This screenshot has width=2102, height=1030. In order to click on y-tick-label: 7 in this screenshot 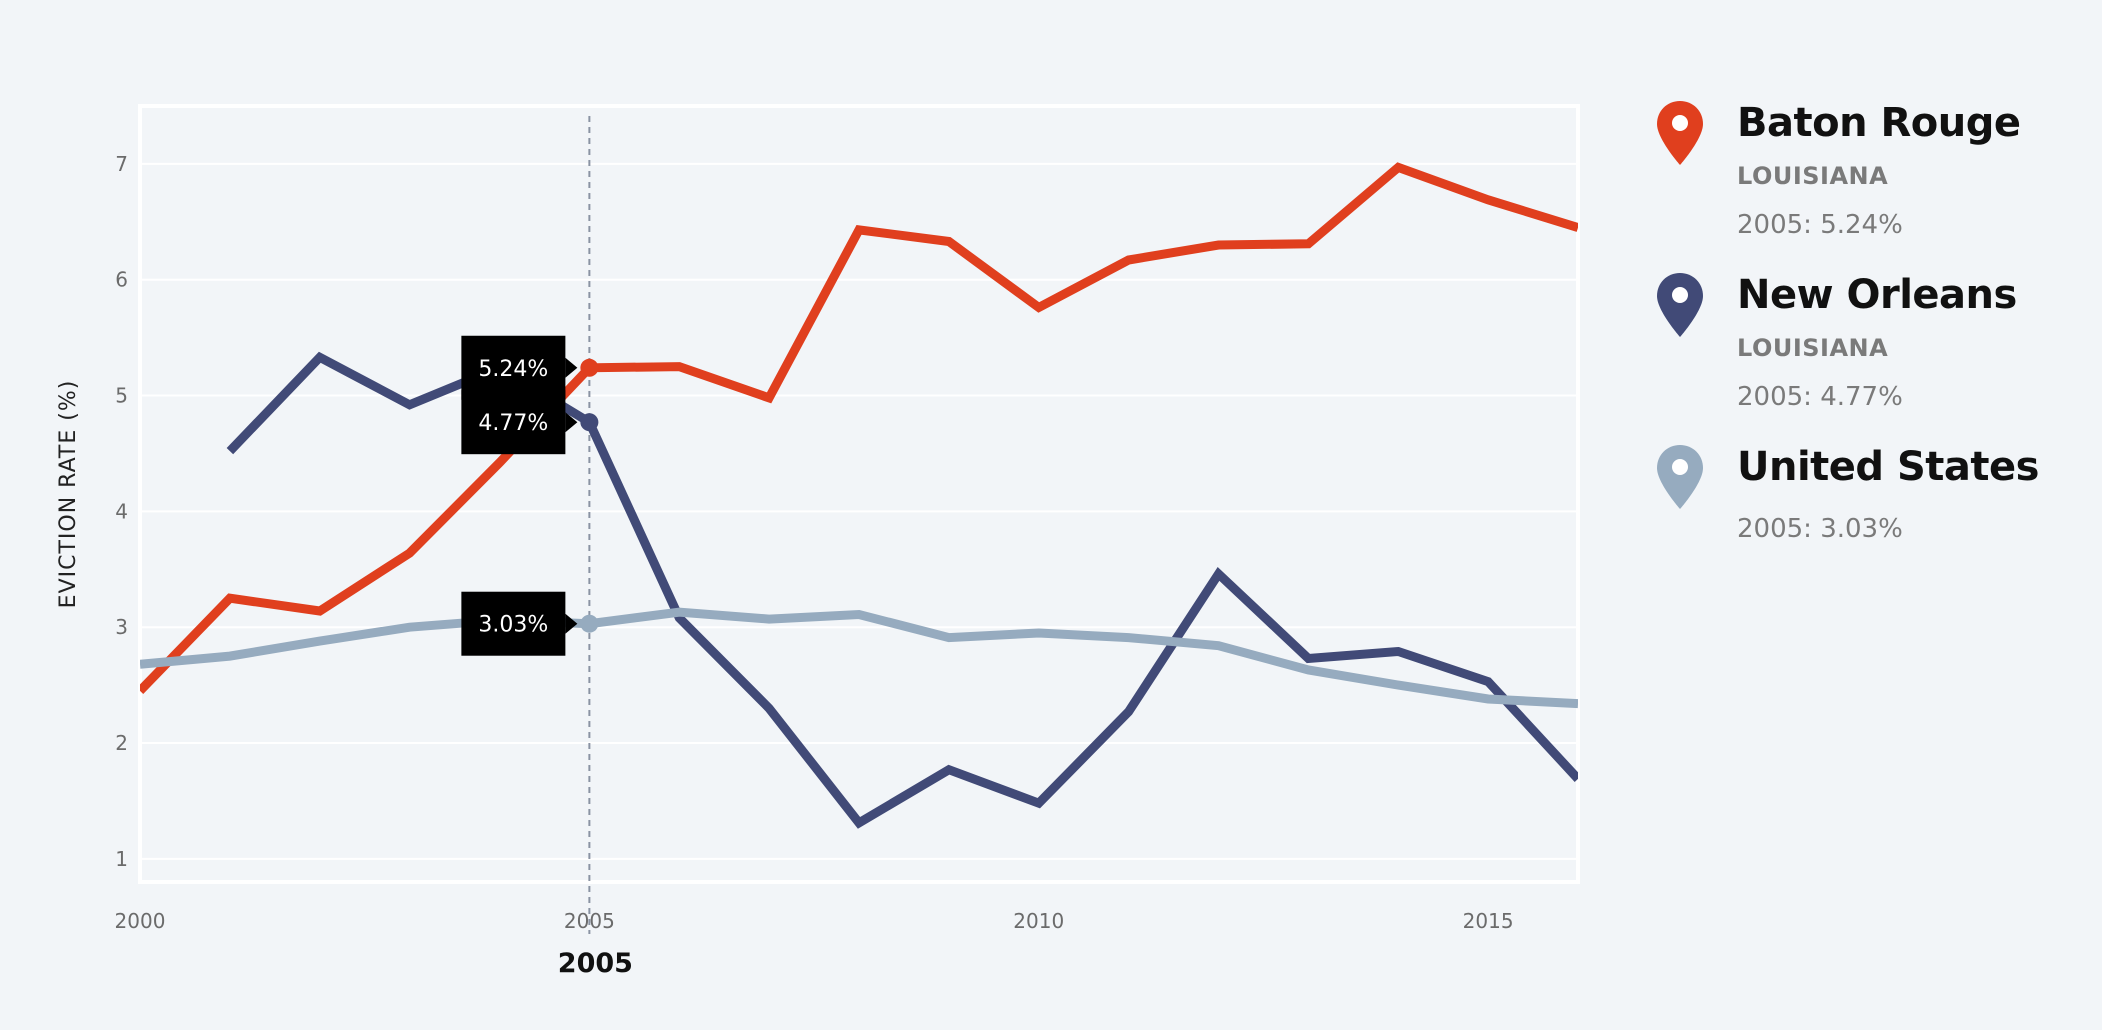, I will do `click(121, 164)`.